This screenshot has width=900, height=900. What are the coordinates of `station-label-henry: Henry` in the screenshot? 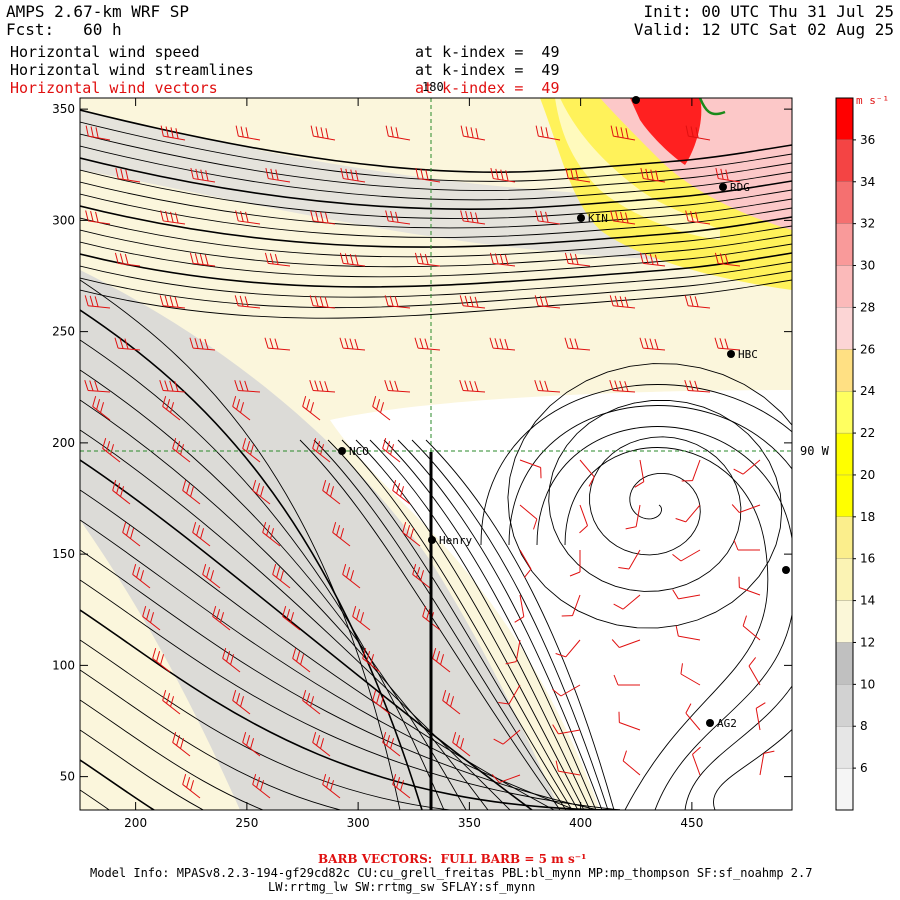 It's located at (455, 540).